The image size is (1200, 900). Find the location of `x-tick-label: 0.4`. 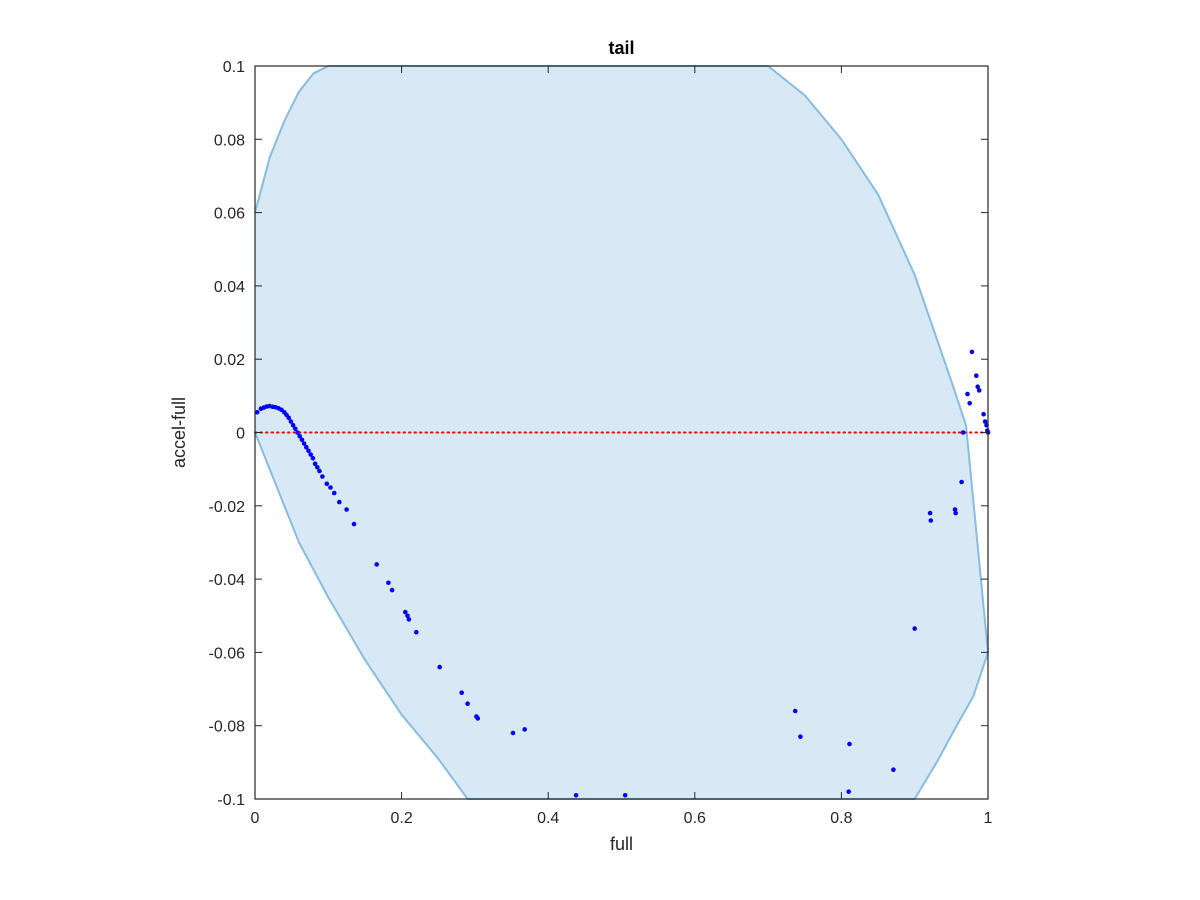

x-tick-label: 0.4 is located at coordinates (548, 818).